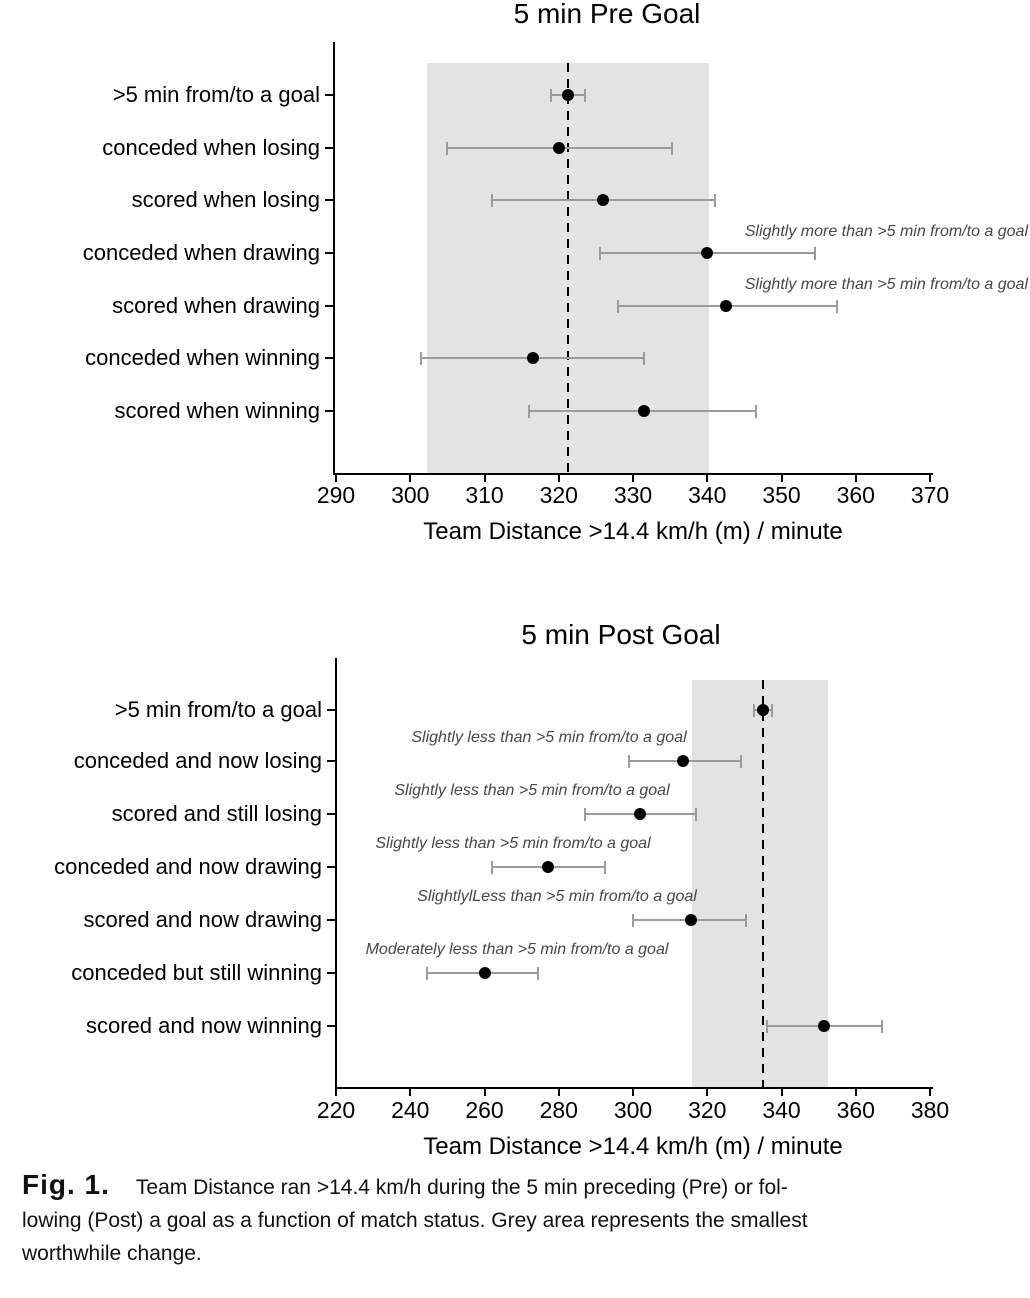  Describe the element at coordinates (336, 1110) in the screenshot. I see `x-tick-label: 220` at that location.